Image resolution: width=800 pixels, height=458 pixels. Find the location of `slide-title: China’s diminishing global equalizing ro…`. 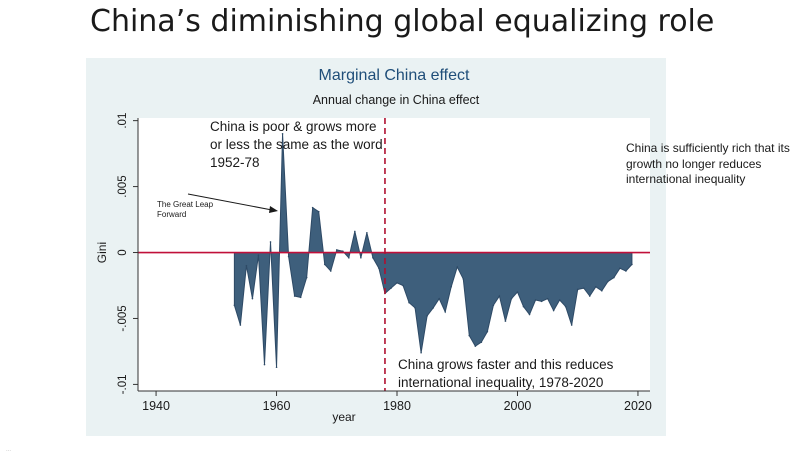

slide-title: China’s diminishing global equalizing ro… is located at coordinates (402, 21).